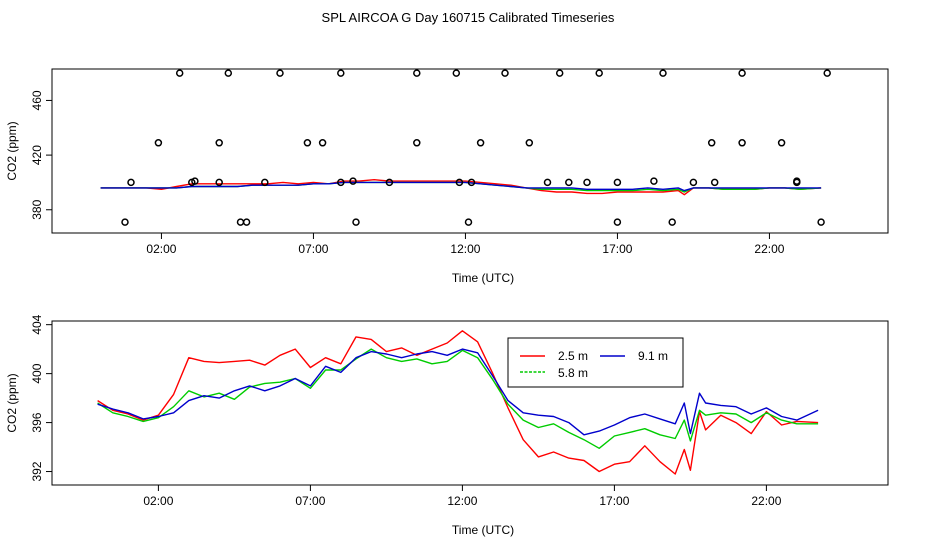  Describe the element at coordinates (12, 150) in the screenshot. I see `top-y-axis-label: CO2 (ppm)` at that location.